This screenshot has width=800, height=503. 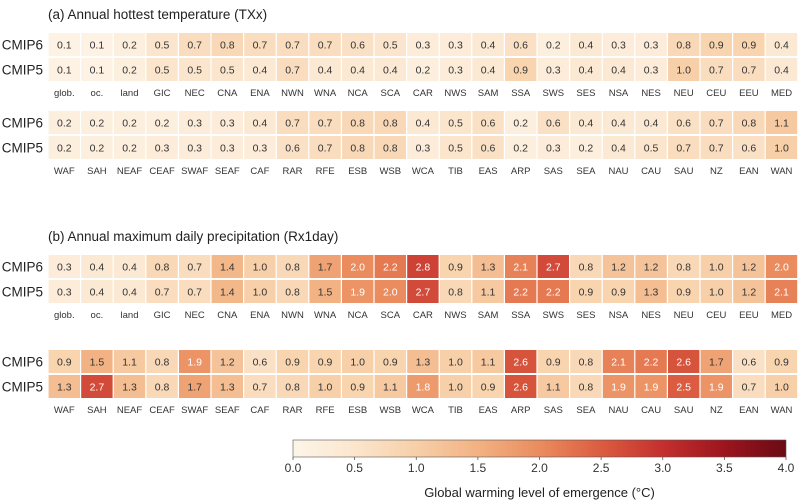 What do you see at coordinates (539, 448) in the screenshot?
I see `colorbar` at bounding box center [539, 448].